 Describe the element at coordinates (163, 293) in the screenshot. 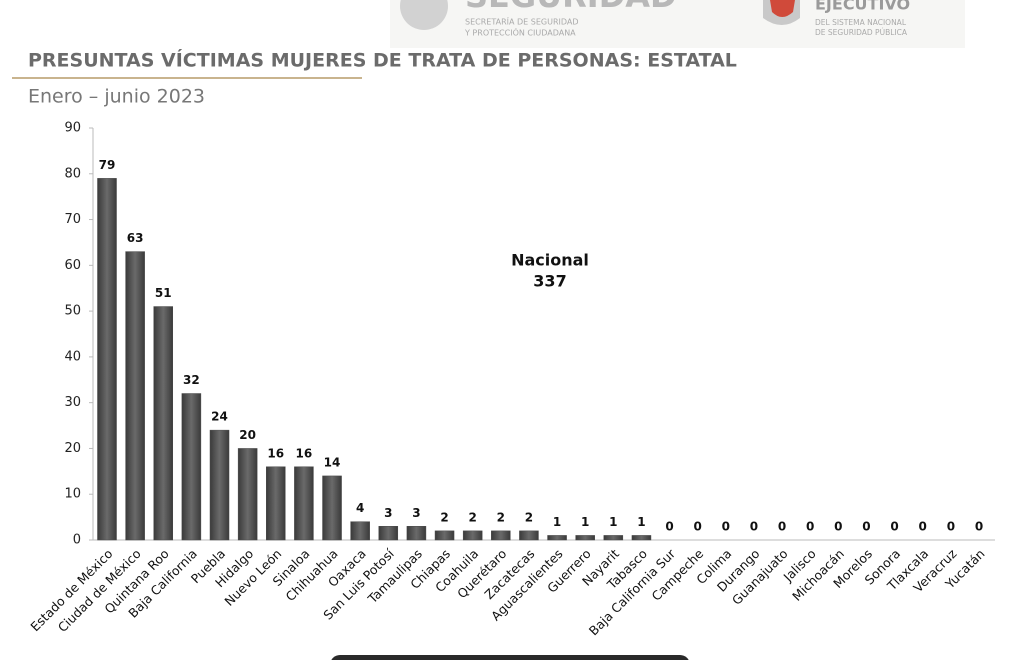

I see `value-label: 51` at that location.